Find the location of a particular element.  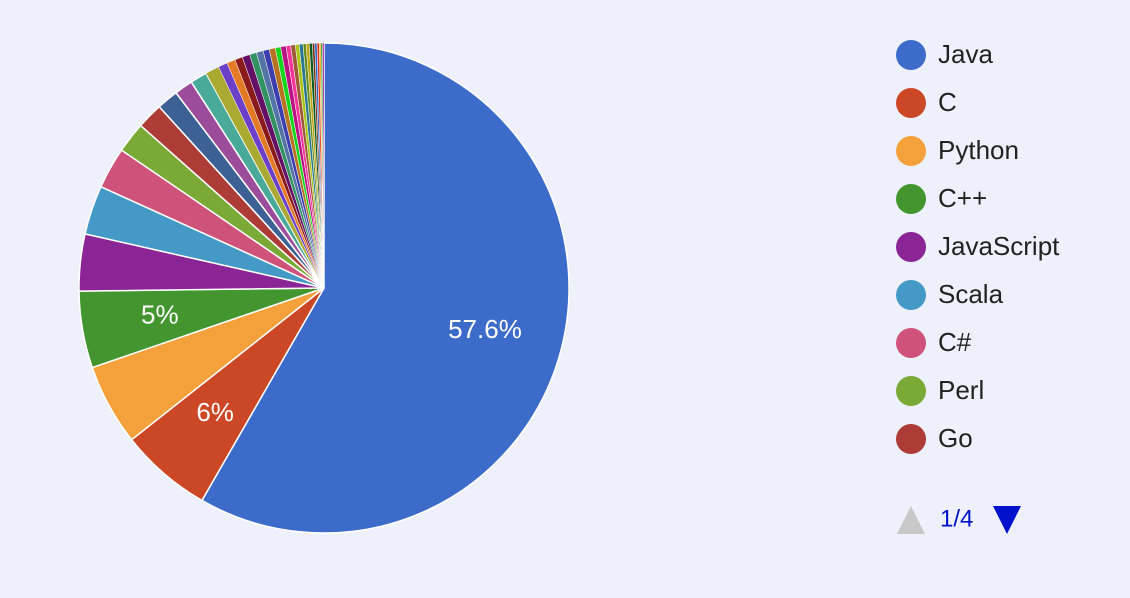

legend-label: Python is located at coordinates (978, 150).